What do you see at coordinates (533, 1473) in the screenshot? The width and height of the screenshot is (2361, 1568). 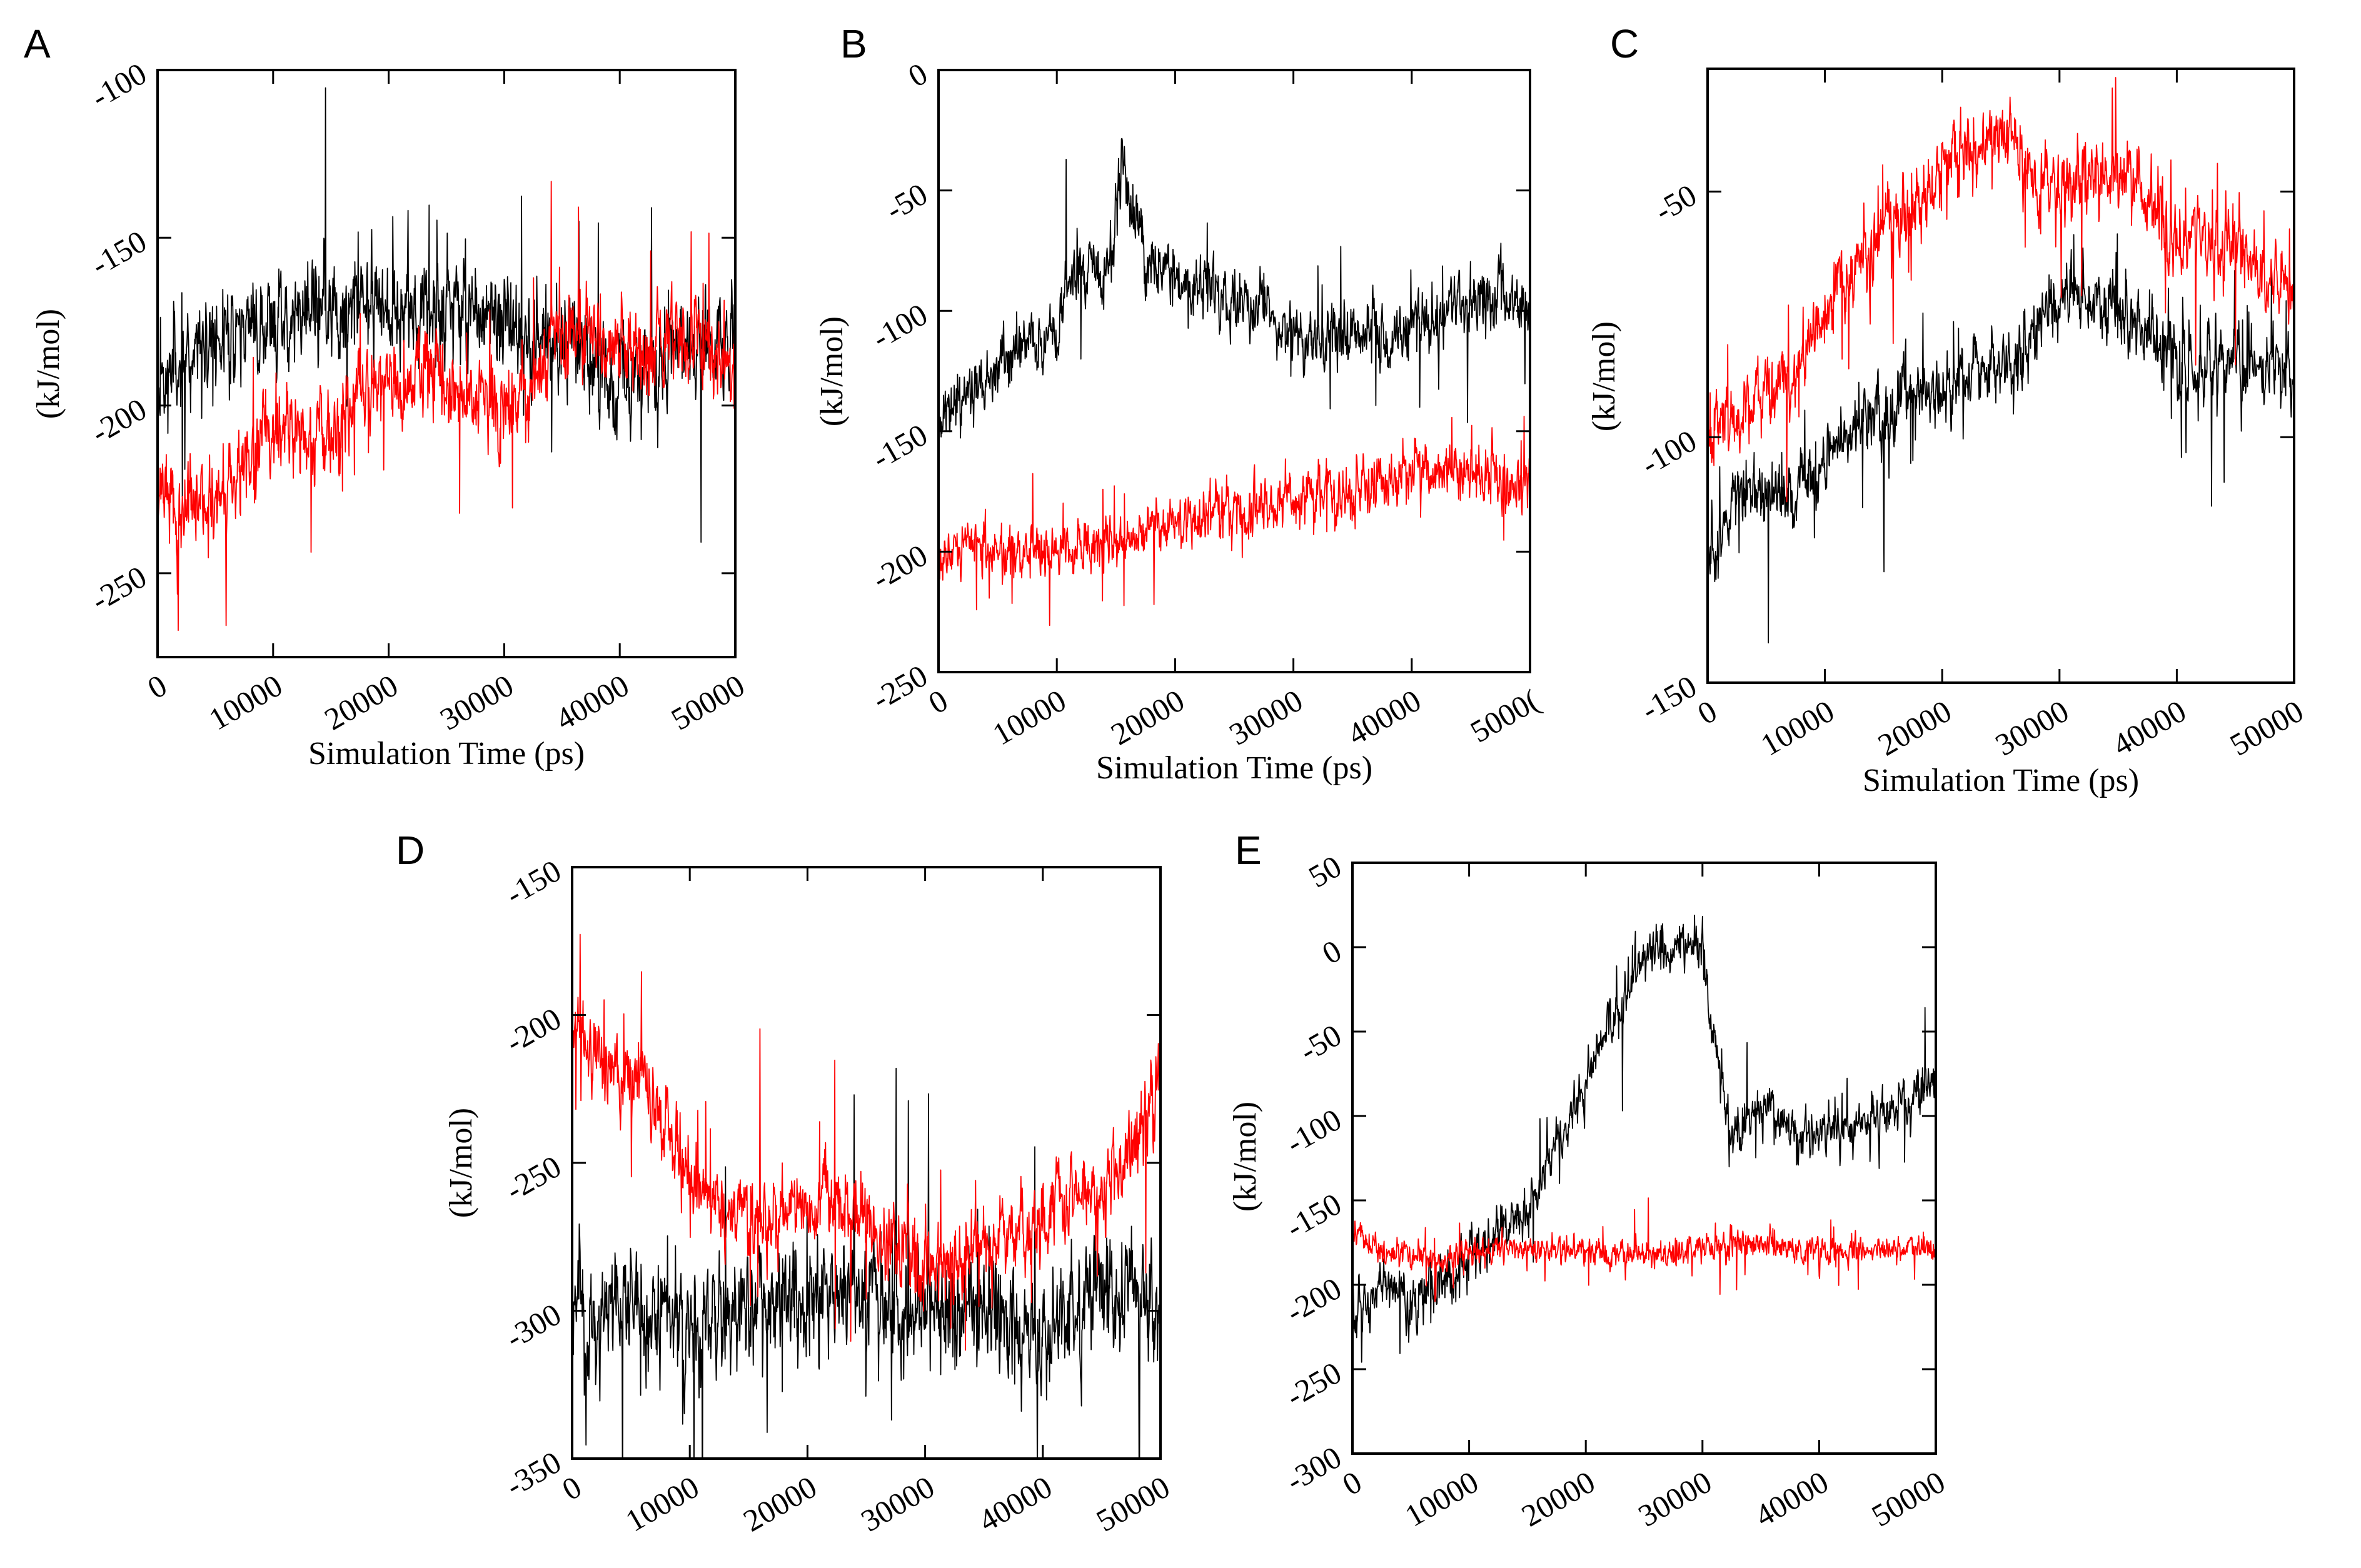 I see `y-tick-label: -350` at bounding box center [533, 1473].